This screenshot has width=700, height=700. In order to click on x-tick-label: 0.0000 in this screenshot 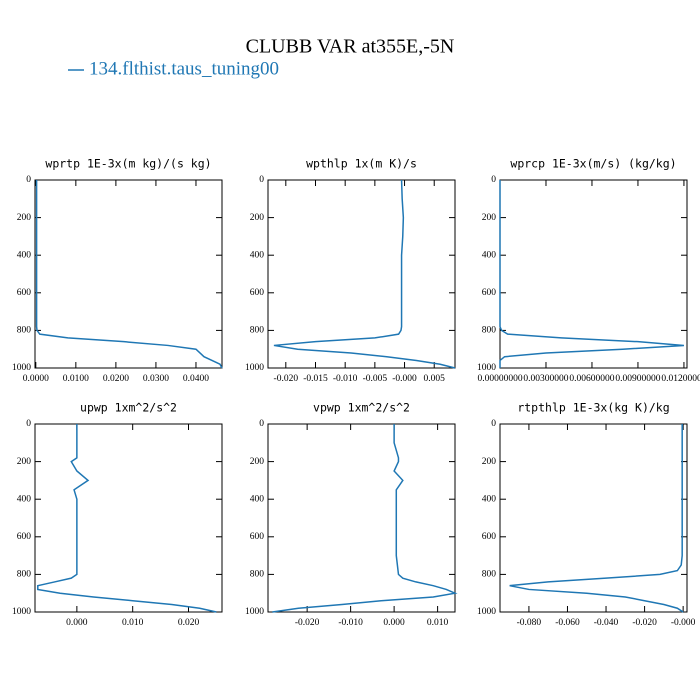, I will do `click(36, 379)`.